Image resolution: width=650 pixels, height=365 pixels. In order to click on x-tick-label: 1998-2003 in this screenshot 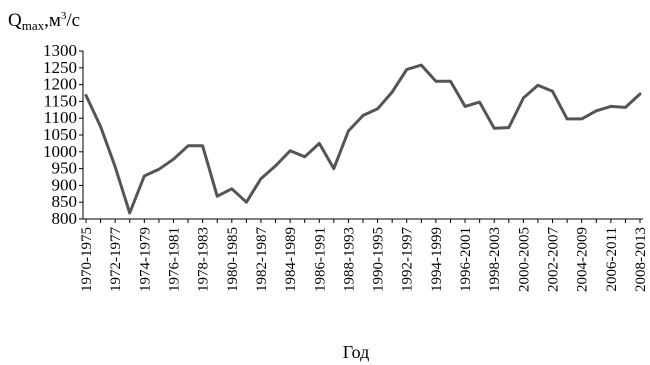, I will do `click(495, 259)`.